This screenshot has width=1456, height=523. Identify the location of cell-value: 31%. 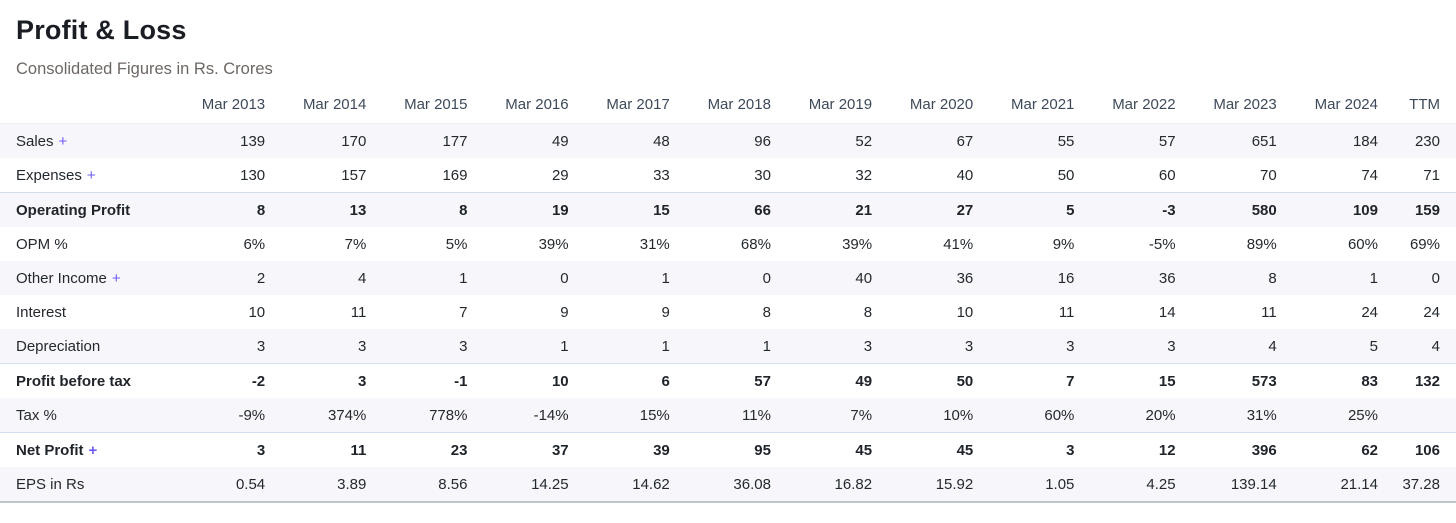
(1261, 415).